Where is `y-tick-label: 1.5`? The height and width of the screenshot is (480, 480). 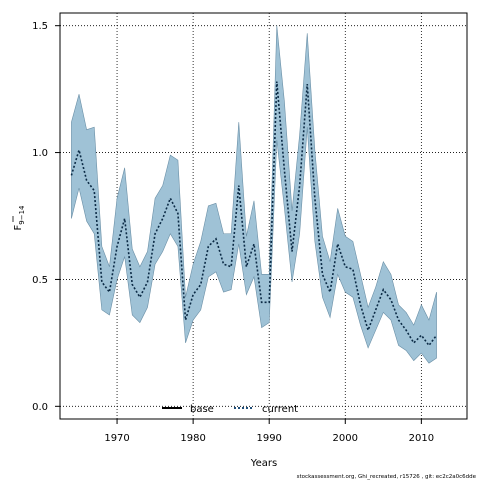
y-tick-label: 1.5 is located at coordinates (40, 26).